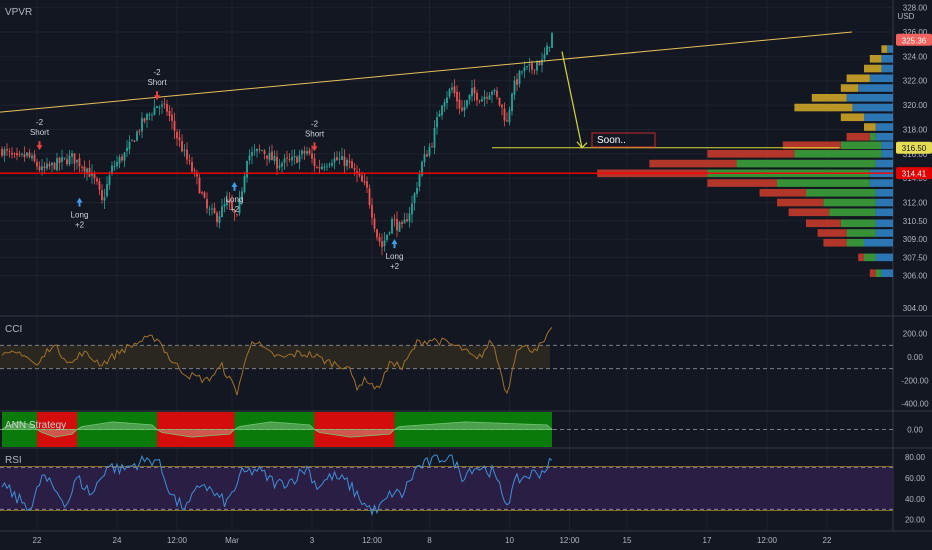 Image resolution: width=932 pixels, height=550 pixels. What do you see at coordinates (914, 39) in the screenshot?
I see `current-price-badge` at bounding box center [914, 39].